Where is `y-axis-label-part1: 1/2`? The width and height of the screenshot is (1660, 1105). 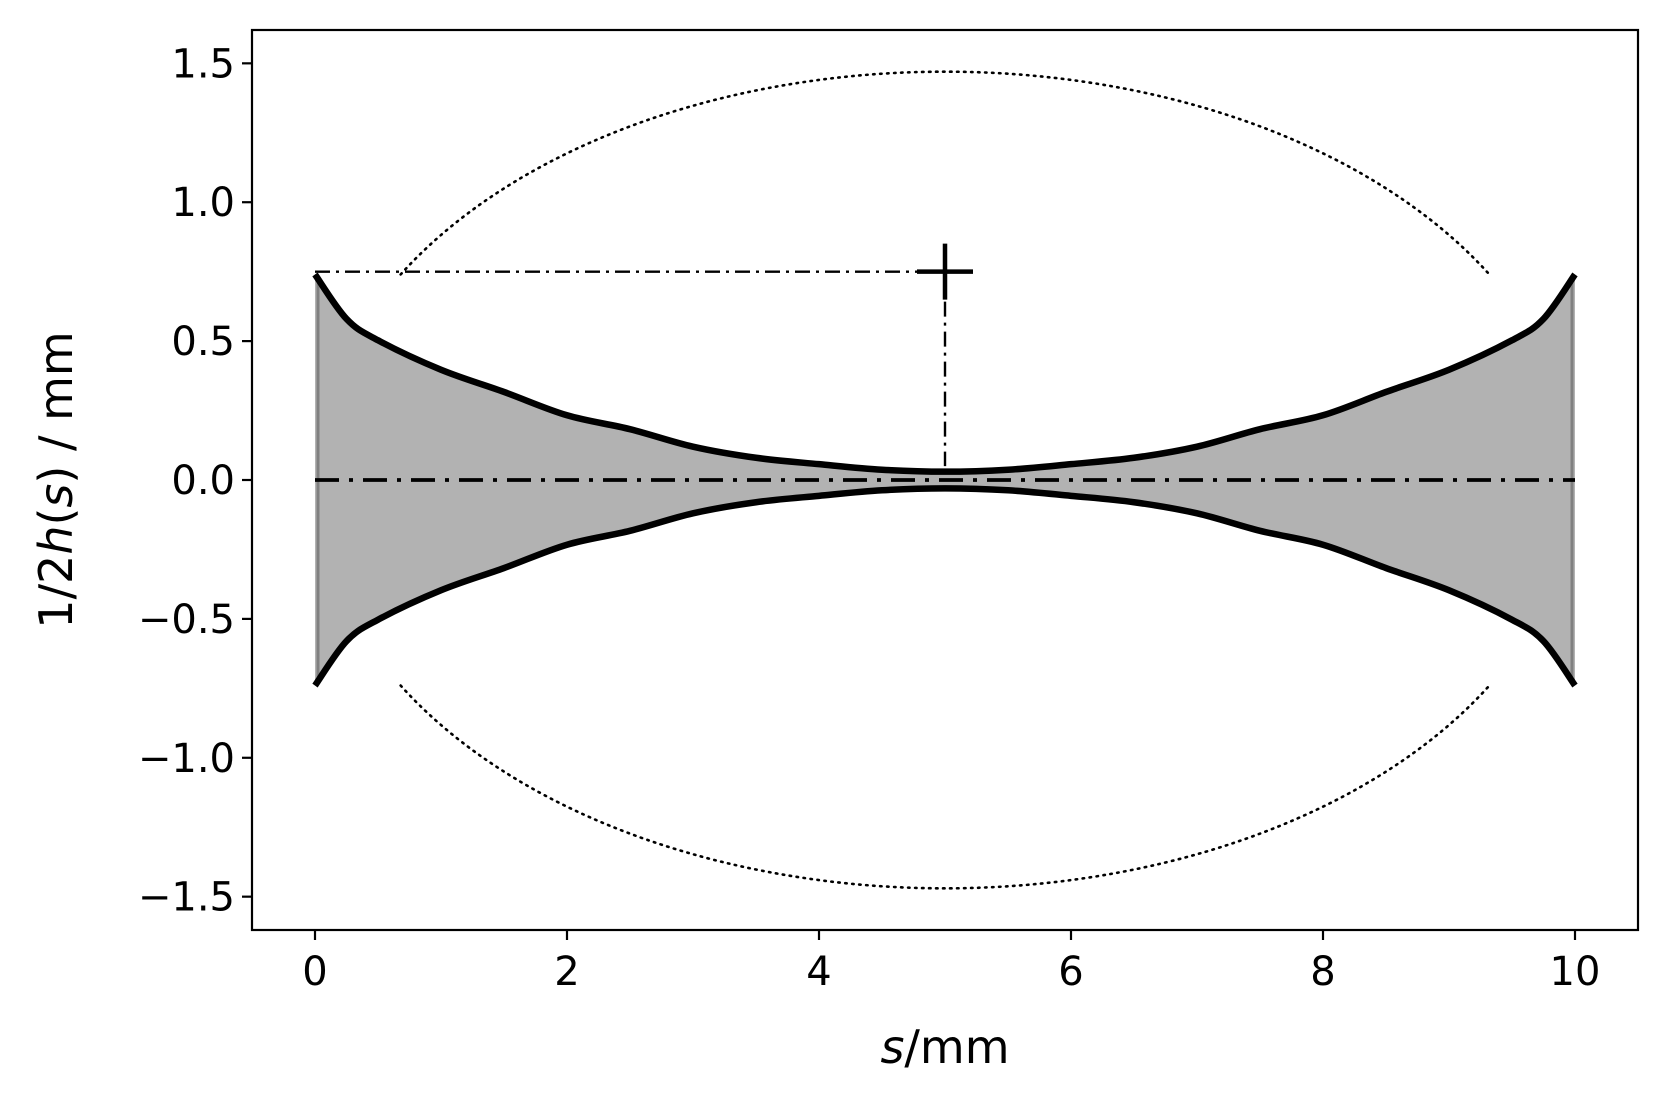
y-axis-label-part1: 1/2 is located at coordinates (56, 592).